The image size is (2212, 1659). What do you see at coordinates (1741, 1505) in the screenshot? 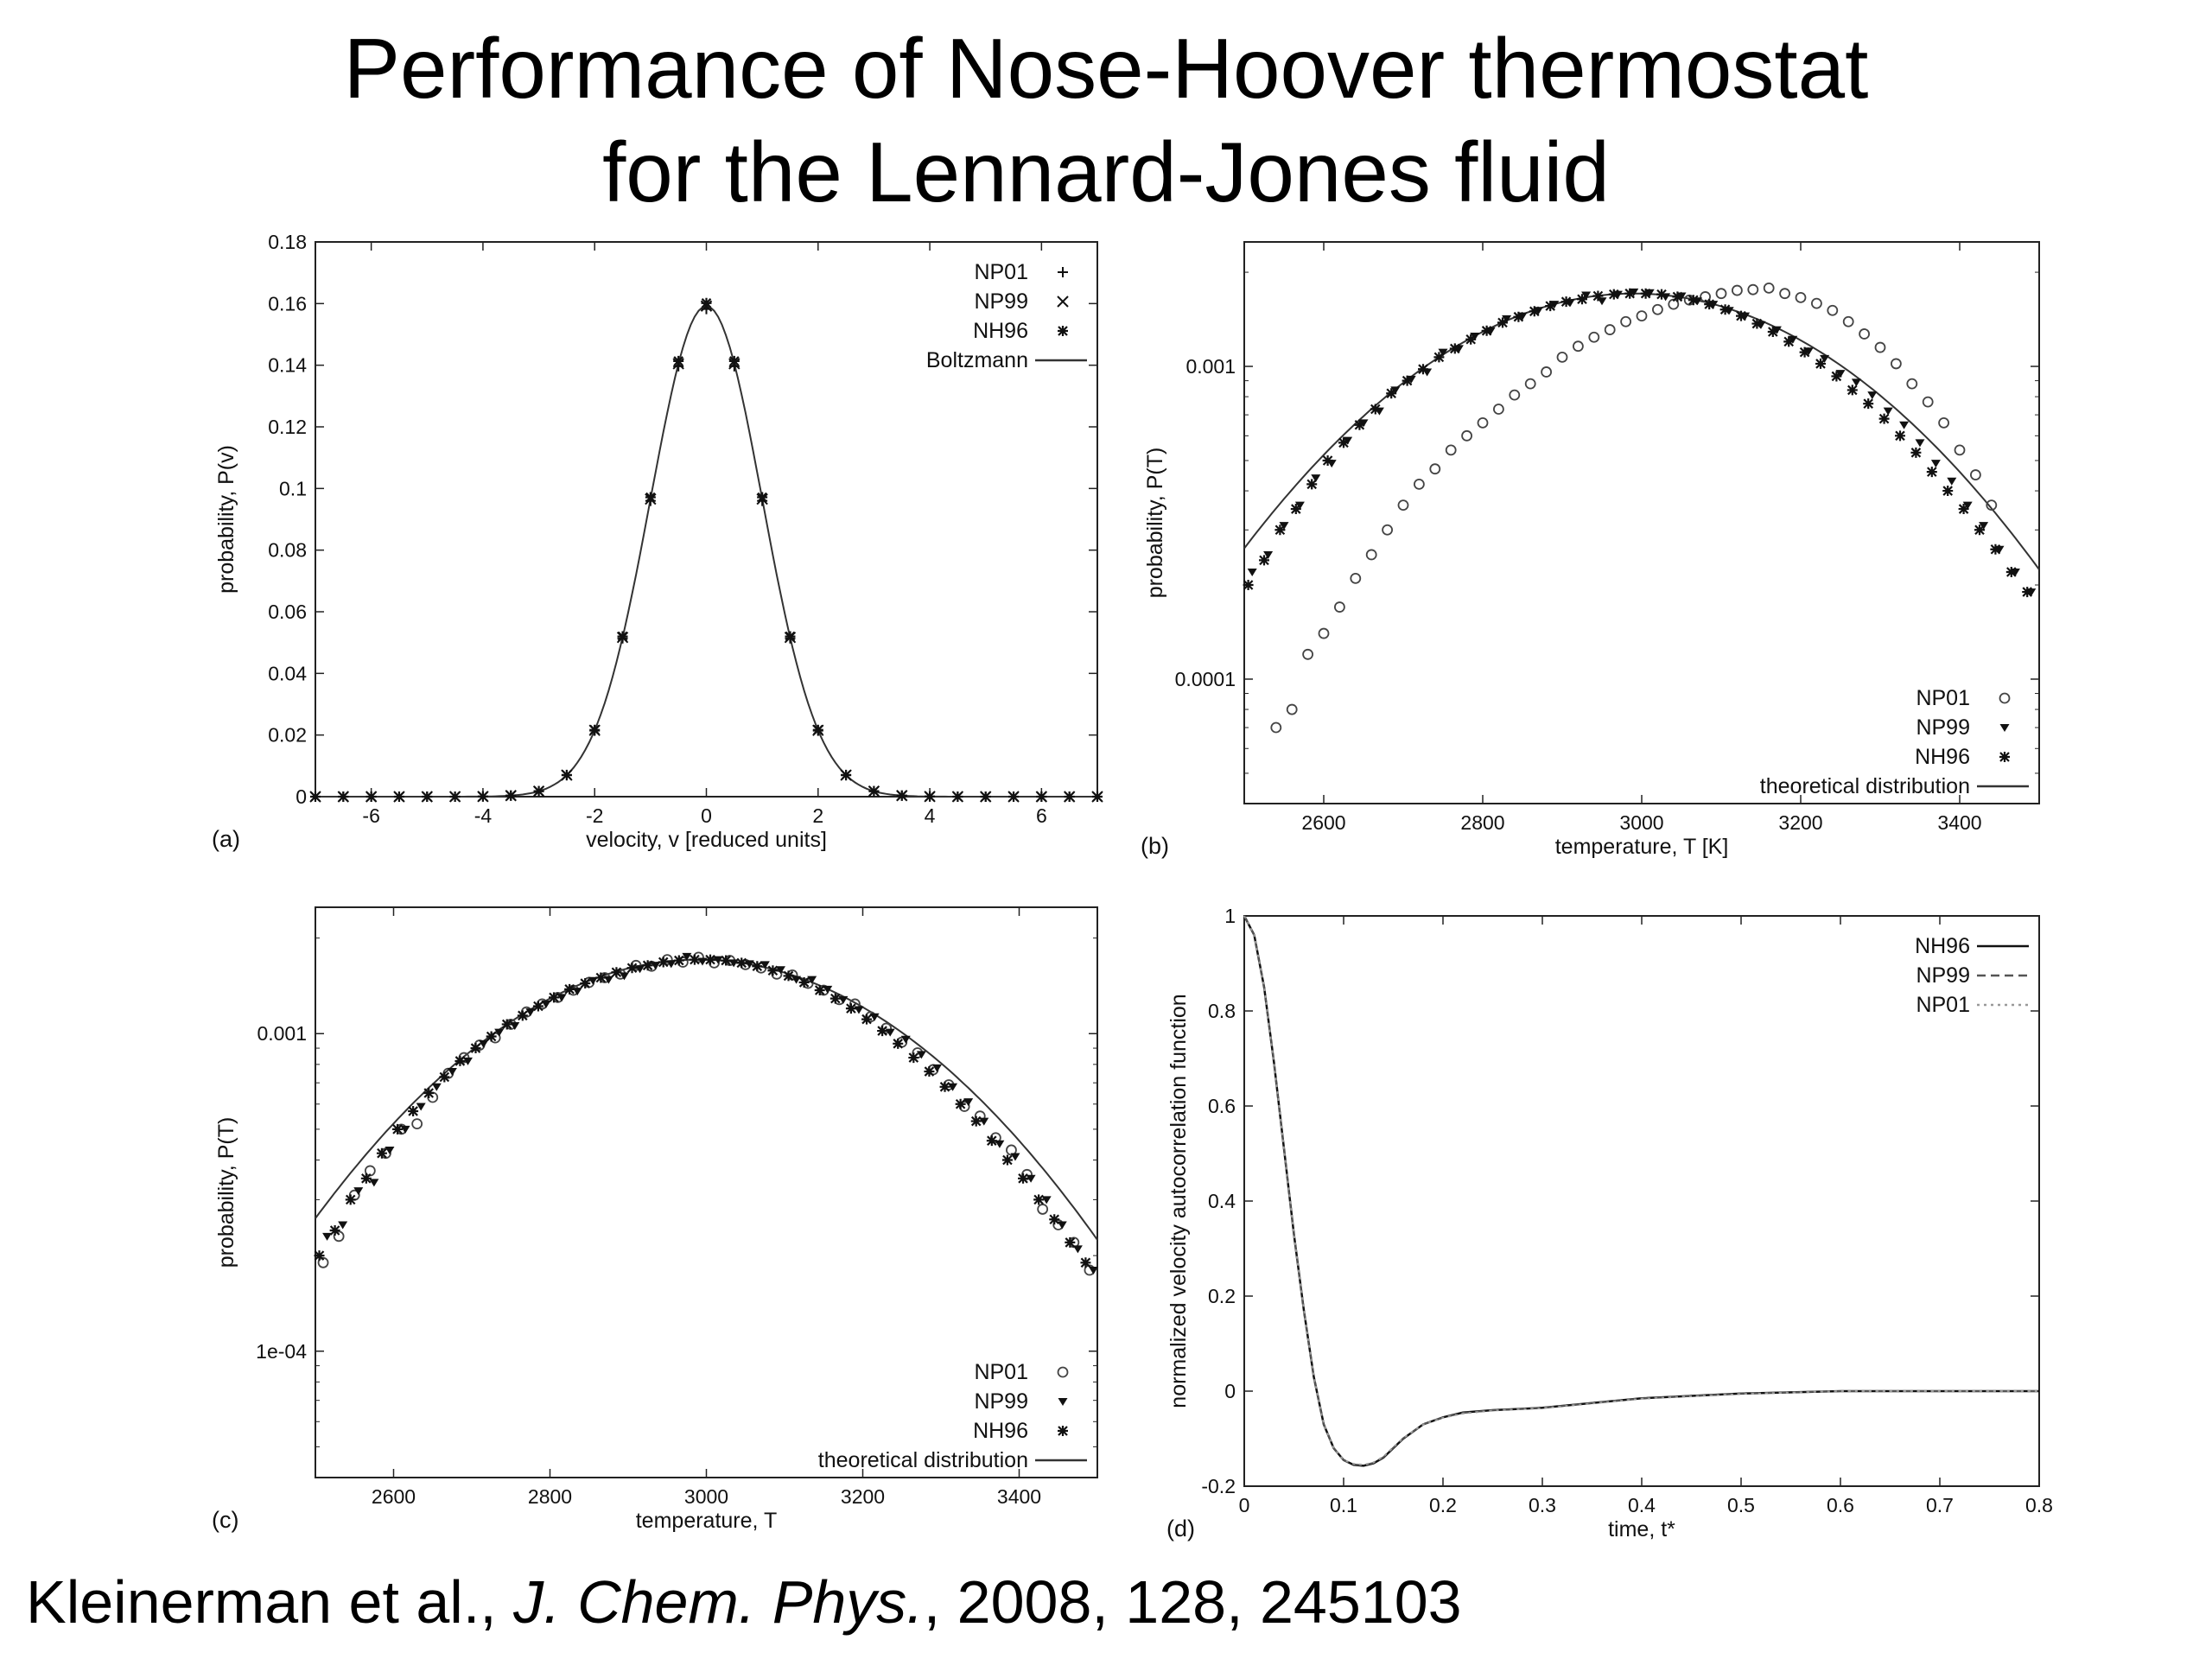
I see `x-tick-label: 0.5` at bounding box center [1741, 1505].